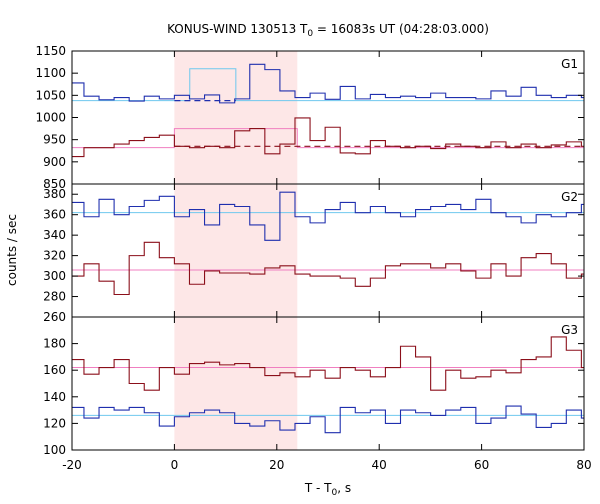  What do you see at coordinates (54, 397) in the screenshot?
I see `y-tick-label: 140` at bounding box center [54, 397].